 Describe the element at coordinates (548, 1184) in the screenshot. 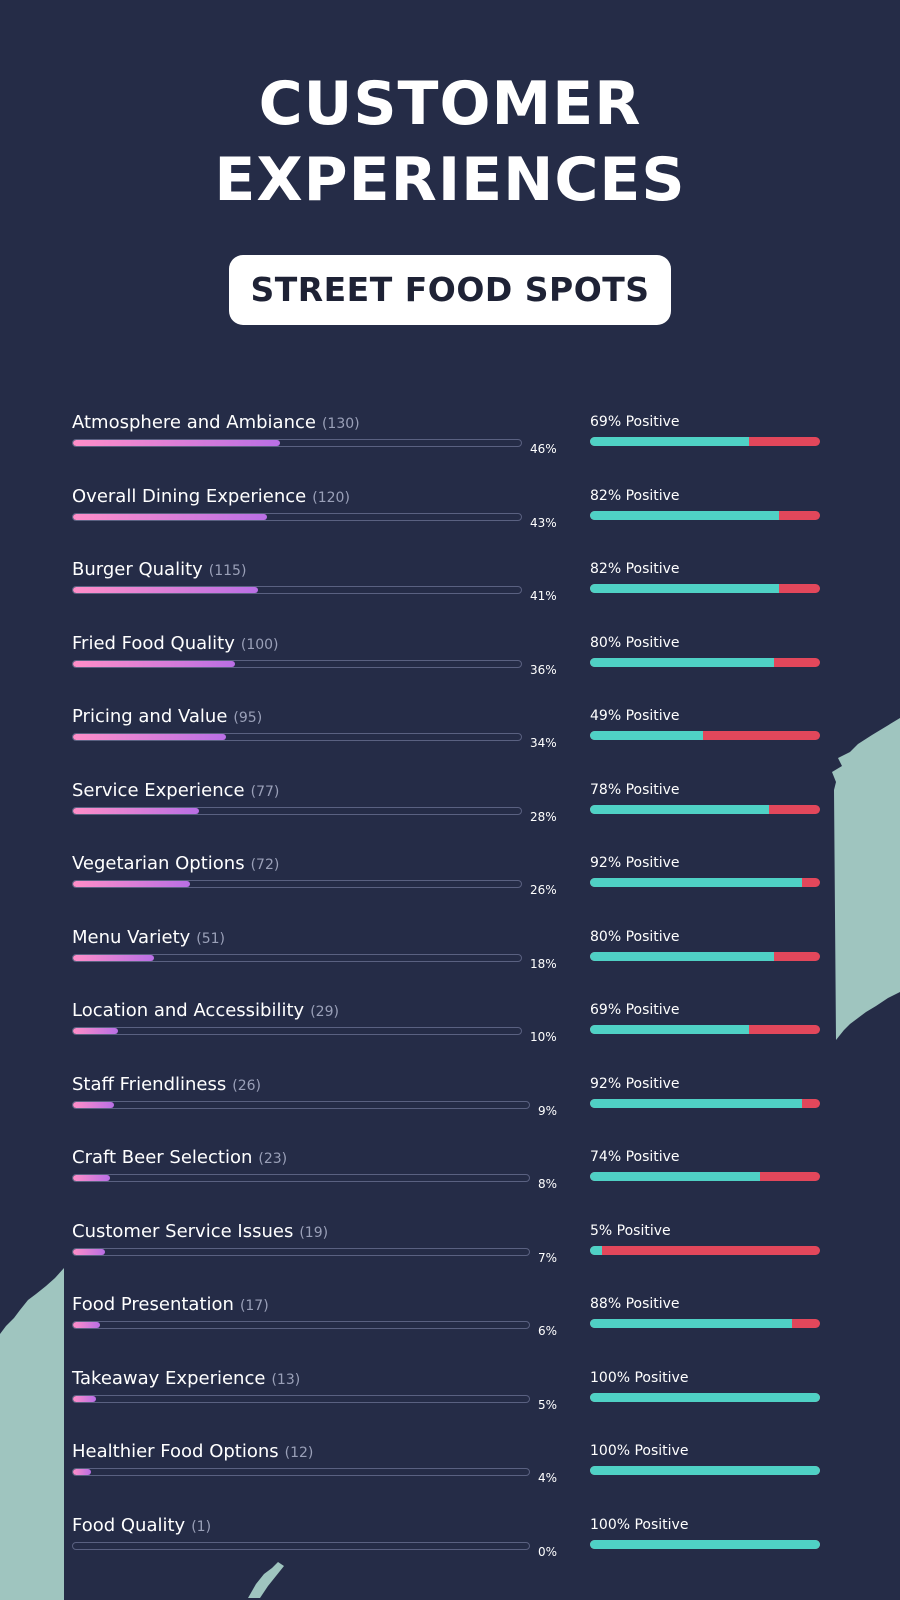

I see `mention-share-label: 8%` at that location.